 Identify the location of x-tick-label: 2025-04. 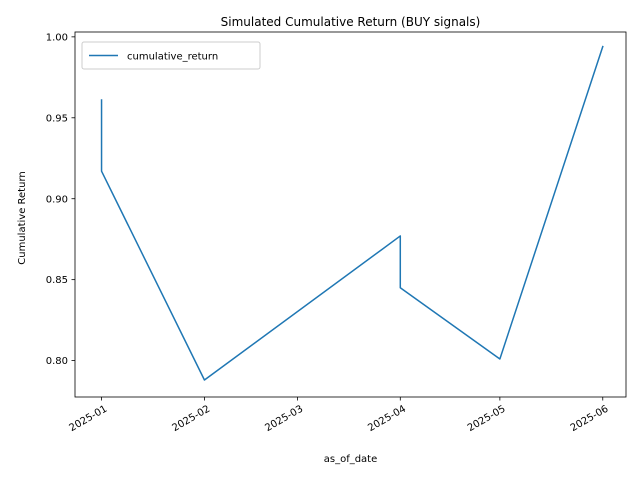
(387, 419).